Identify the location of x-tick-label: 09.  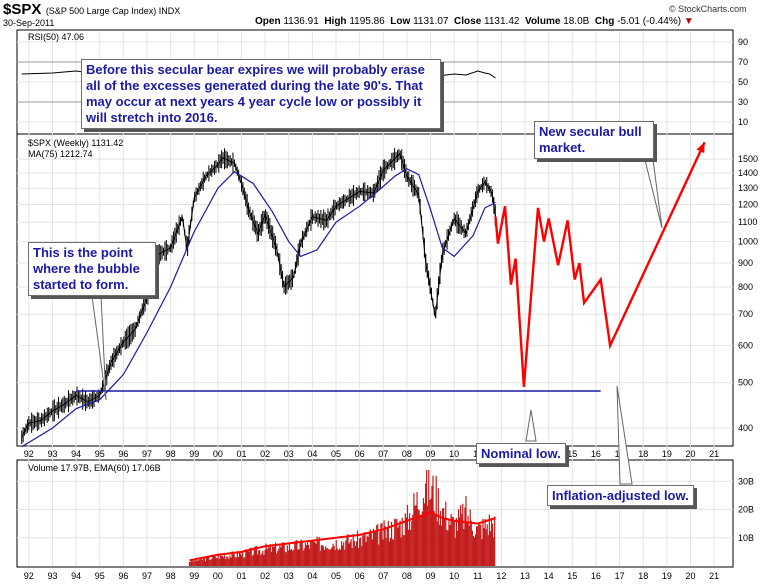
(431, 454).